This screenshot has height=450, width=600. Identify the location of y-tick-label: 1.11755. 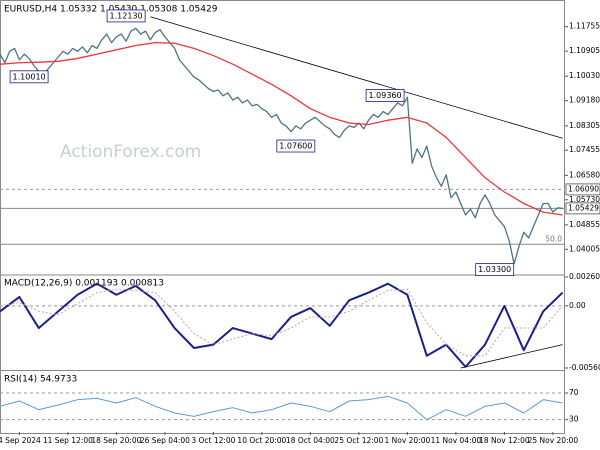
(584, 26).